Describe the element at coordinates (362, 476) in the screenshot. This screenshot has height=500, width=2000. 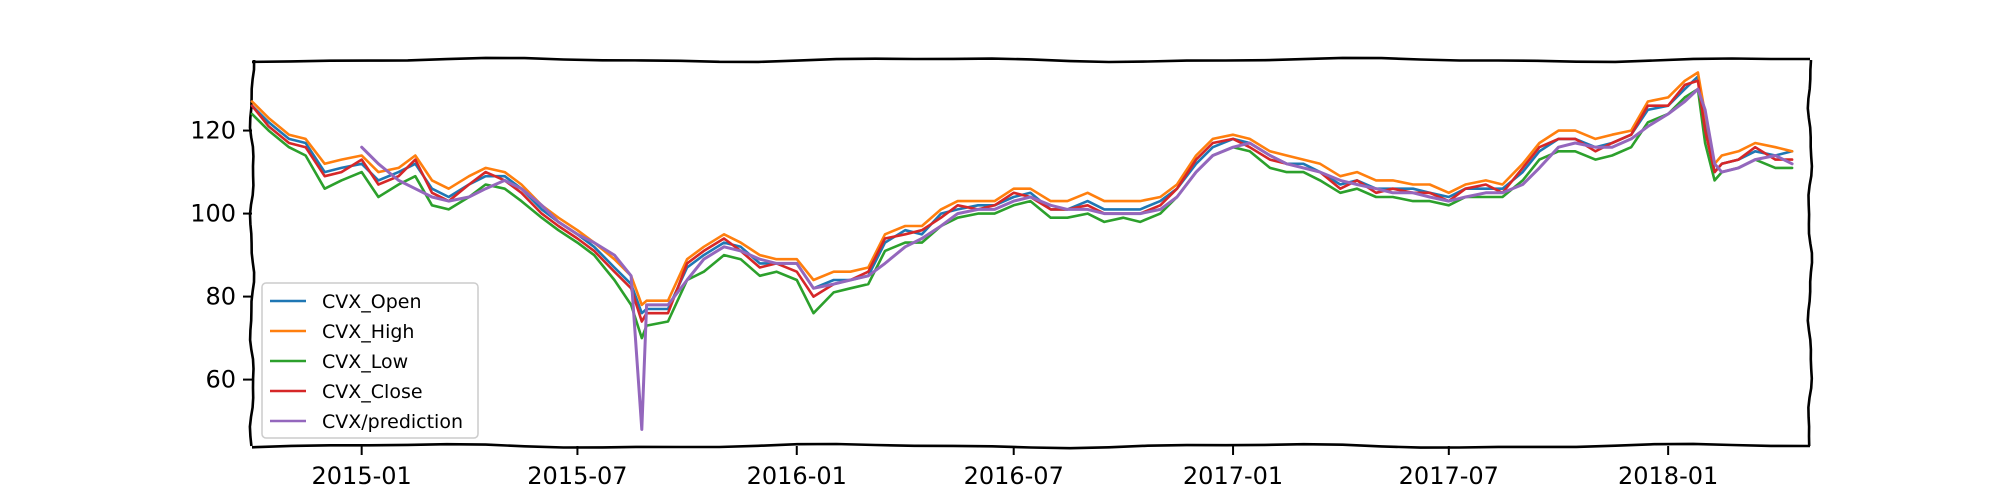
I see `x-tick-label: 2015-01` at that location.